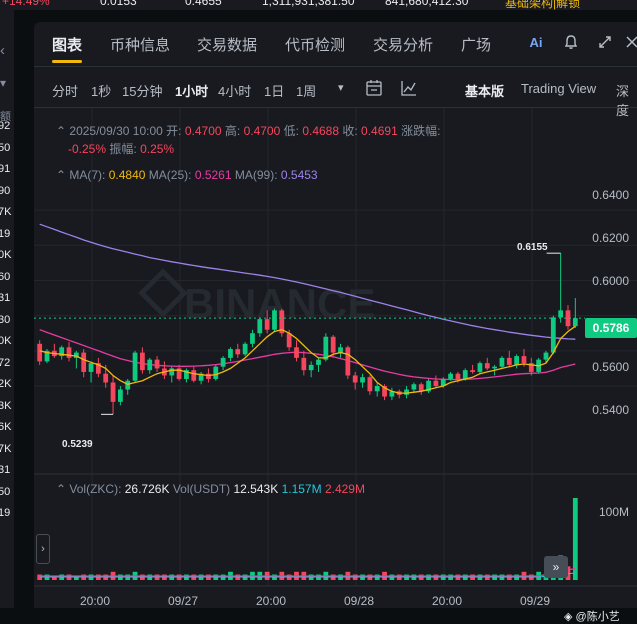 The image size is (637, 624). Describe the element at coordinates (256, 175) in the screenshot. I see `ma99-label: MA(99):` at that location.